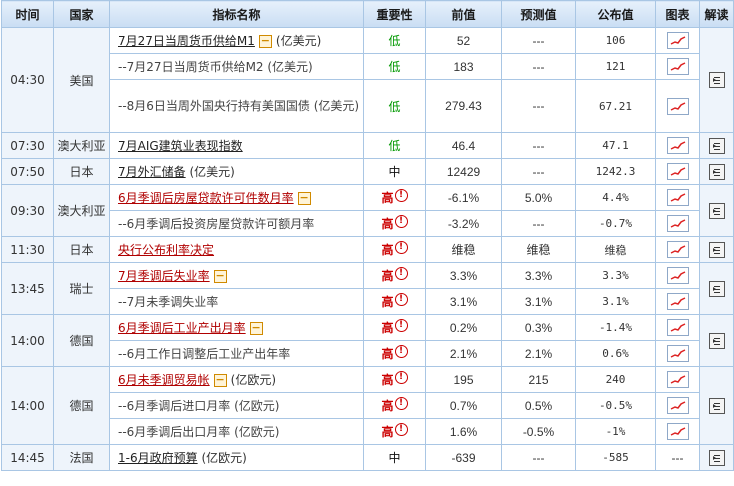 This screenshot has width=734, height=486. Describe the element at coordinates (463, 106) in the screenshot. I see `previous-value: 279.43` at that location.